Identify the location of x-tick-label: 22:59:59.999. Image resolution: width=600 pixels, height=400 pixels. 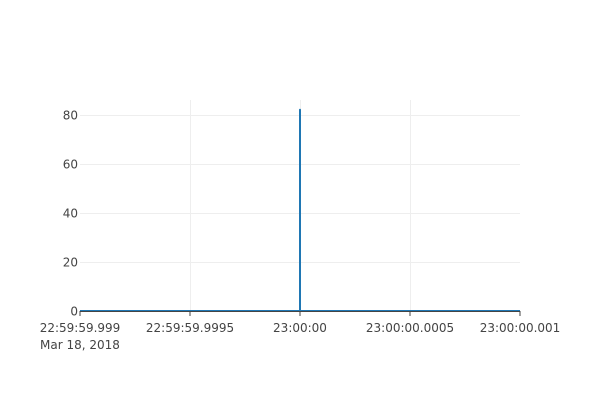
(80, 328).